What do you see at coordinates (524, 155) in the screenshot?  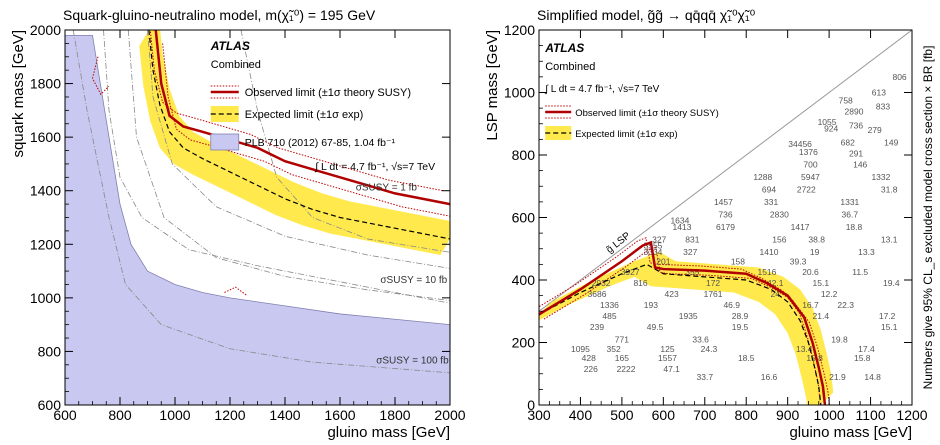 I see `y-tick-label: 800` at bounding box center [524, 155].